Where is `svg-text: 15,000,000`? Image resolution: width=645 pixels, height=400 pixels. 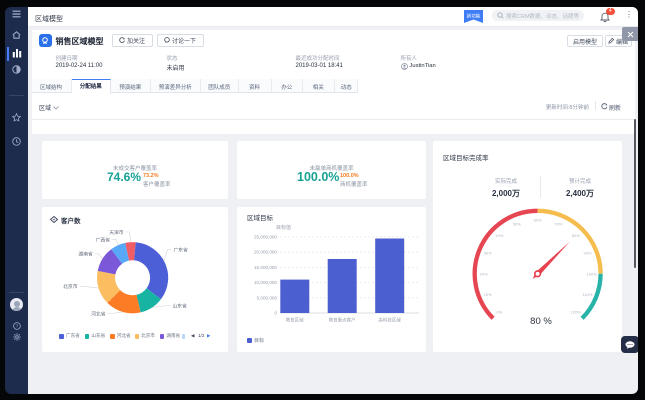
svg-text: 15,000,000 is located at coordinates (265, 267).